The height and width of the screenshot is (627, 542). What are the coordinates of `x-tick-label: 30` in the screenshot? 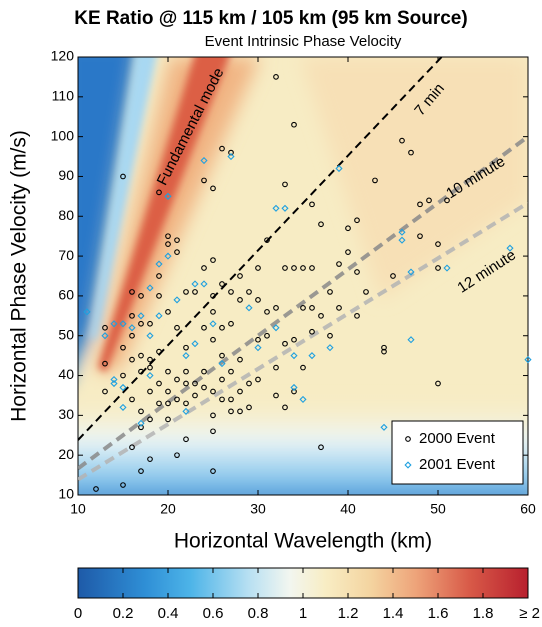 It's located at (258, 509).